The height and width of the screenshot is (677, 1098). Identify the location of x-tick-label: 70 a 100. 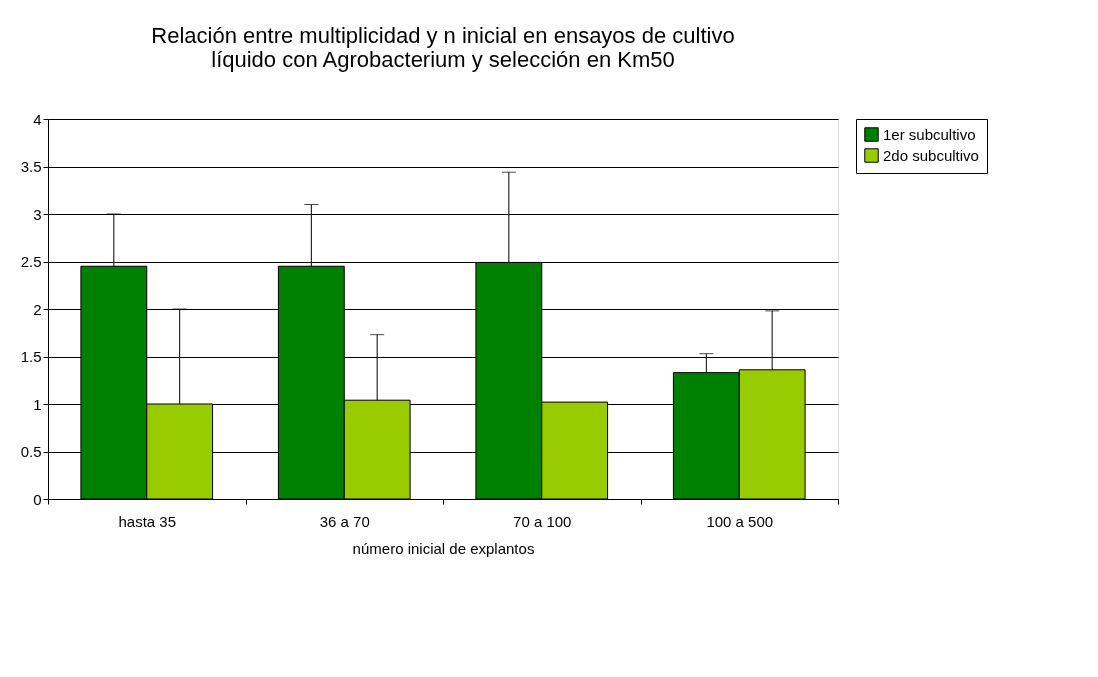
(542, 521).